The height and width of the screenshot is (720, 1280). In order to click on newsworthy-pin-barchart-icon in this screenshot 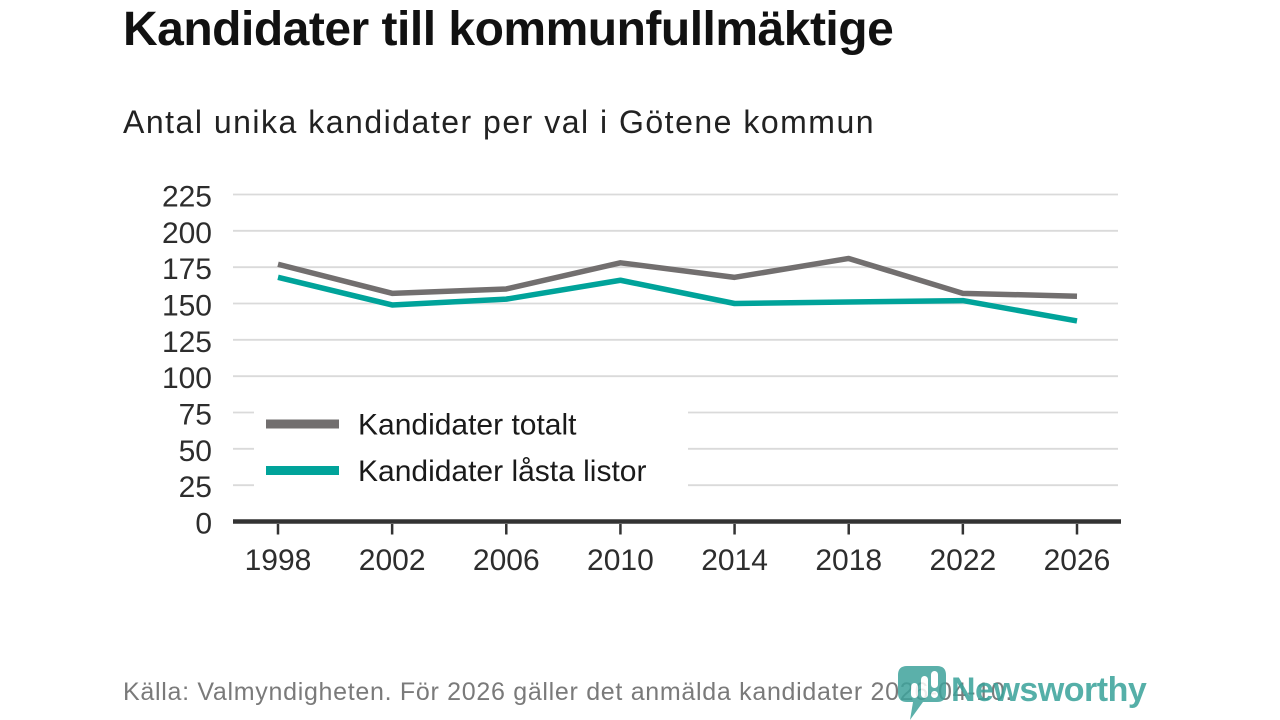, I will do `click(922, 693)`.